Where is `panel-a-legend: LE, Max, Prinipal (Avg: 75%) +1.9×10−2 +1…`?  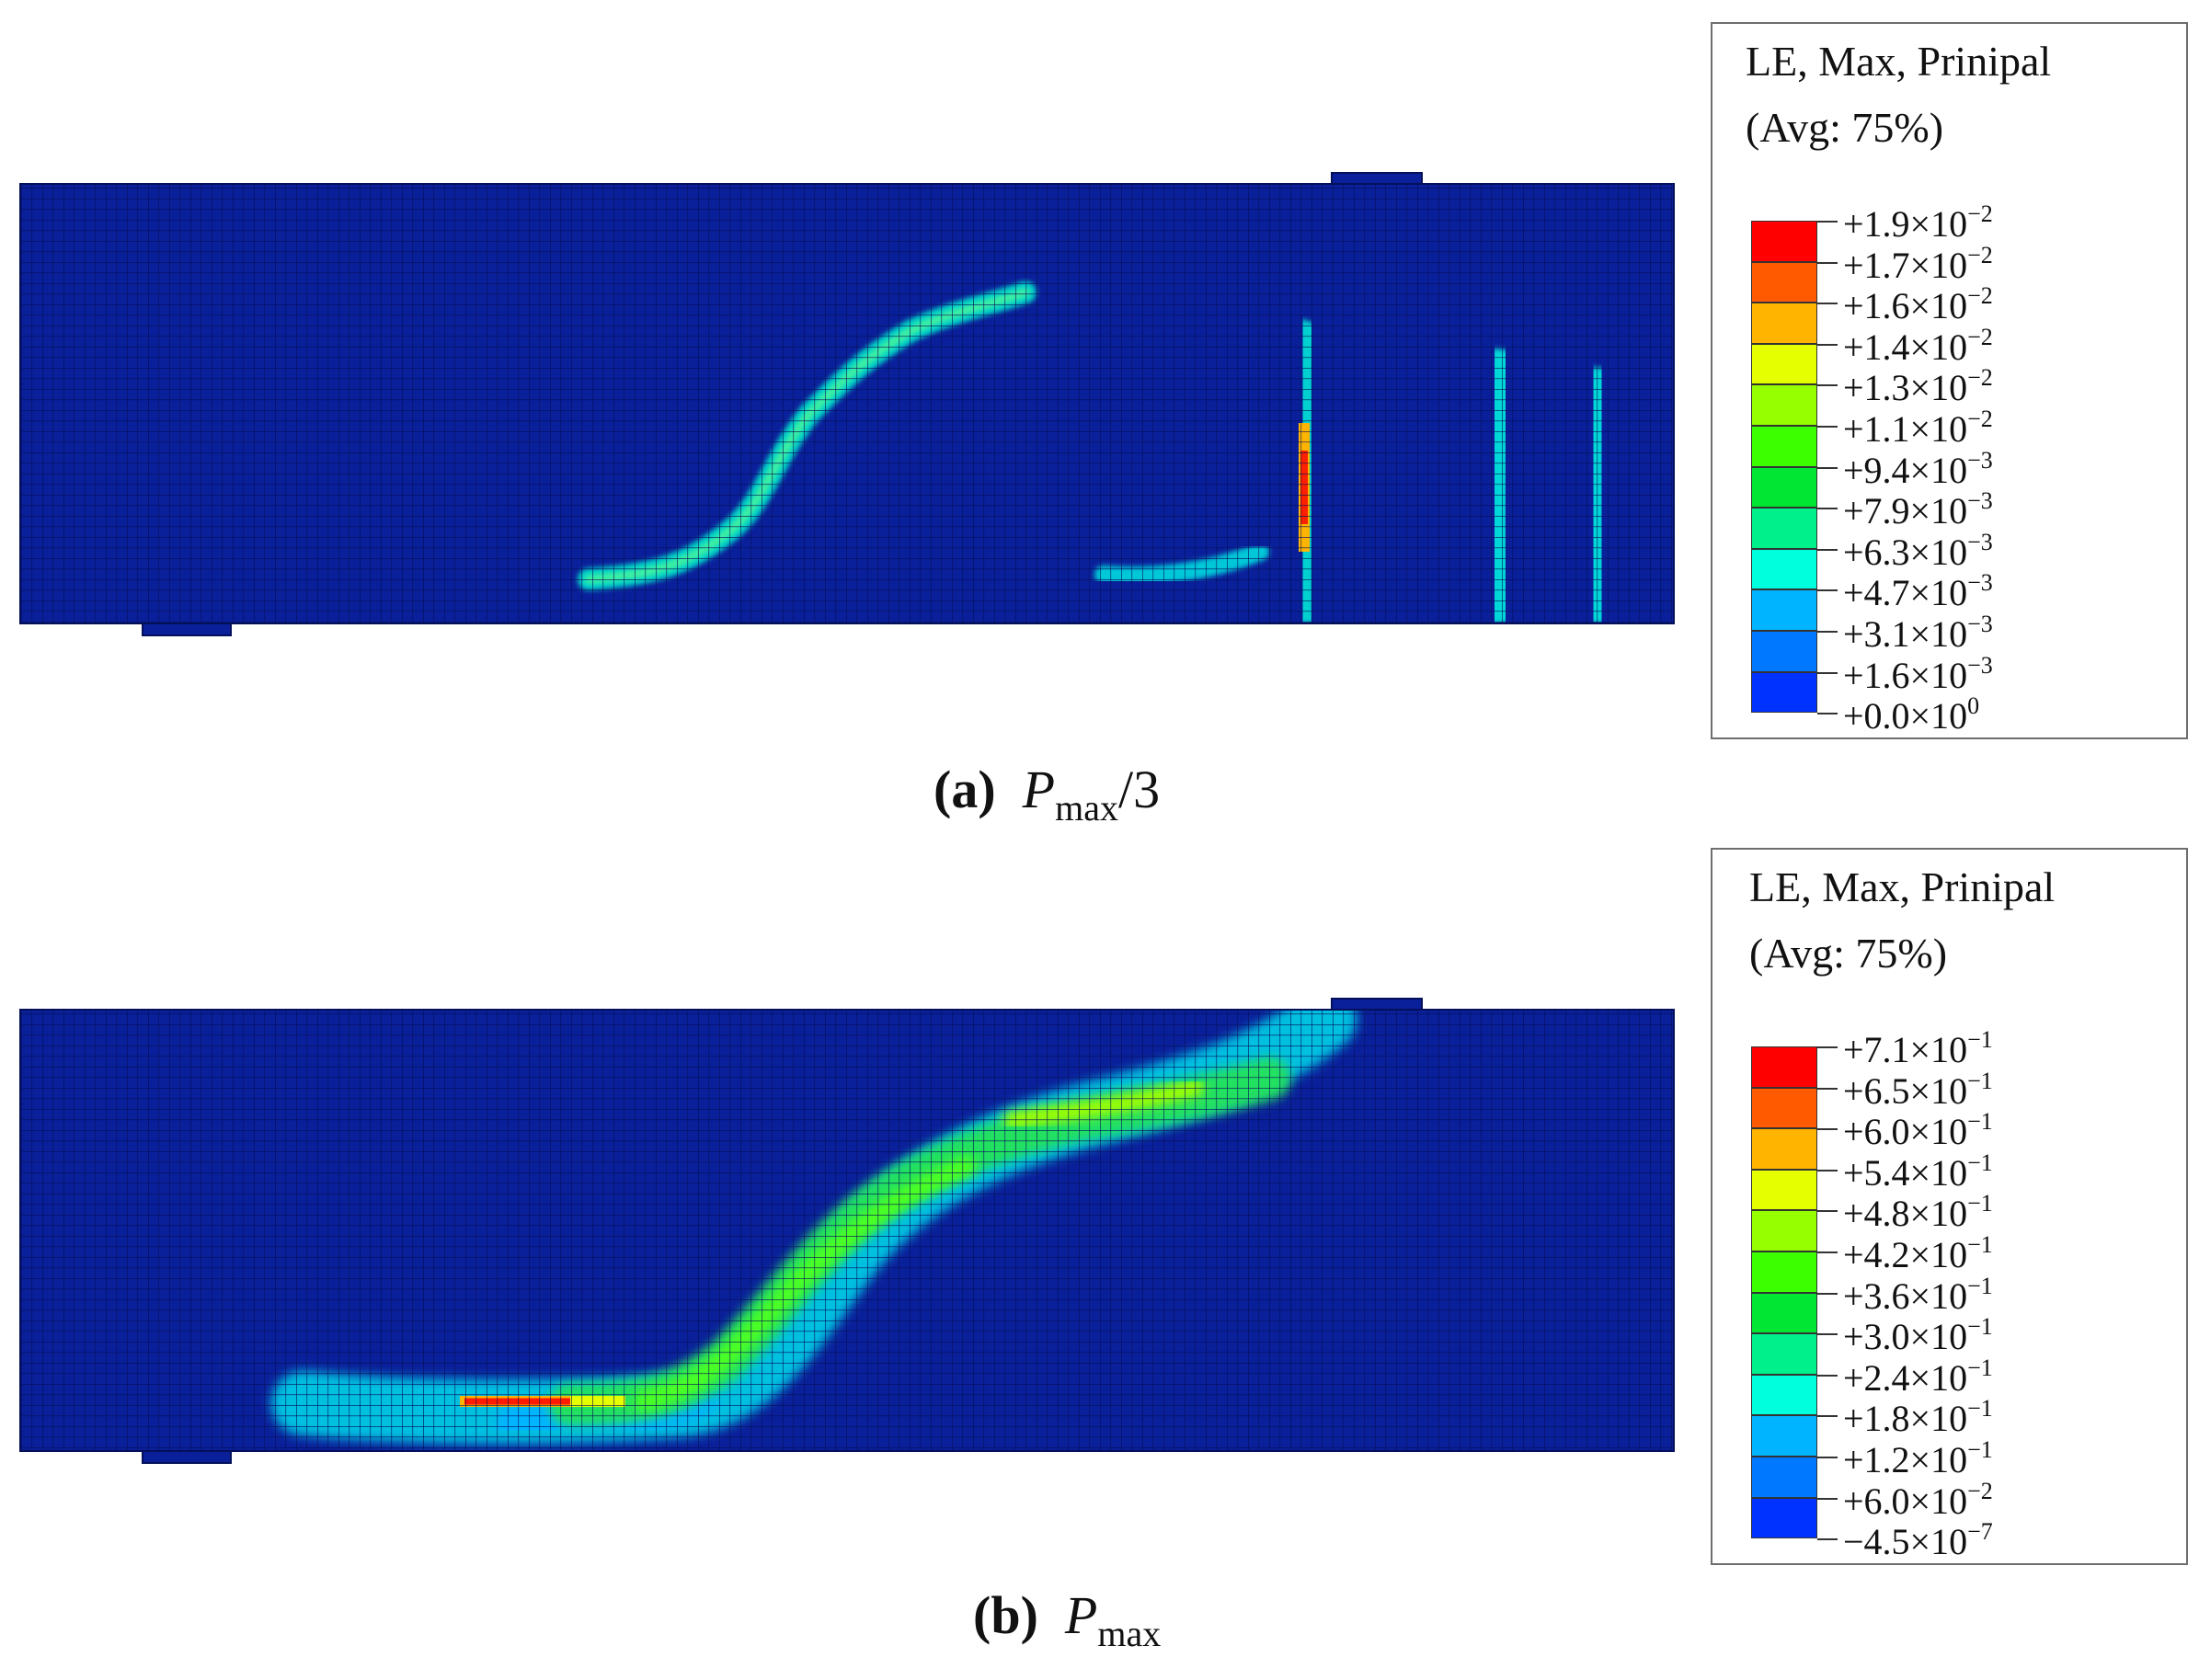 panel-a-legend: LE, Max, Prinipal (Avg: 75%) +1.9×10−2 +1… is located at coordinates (1949, 380).